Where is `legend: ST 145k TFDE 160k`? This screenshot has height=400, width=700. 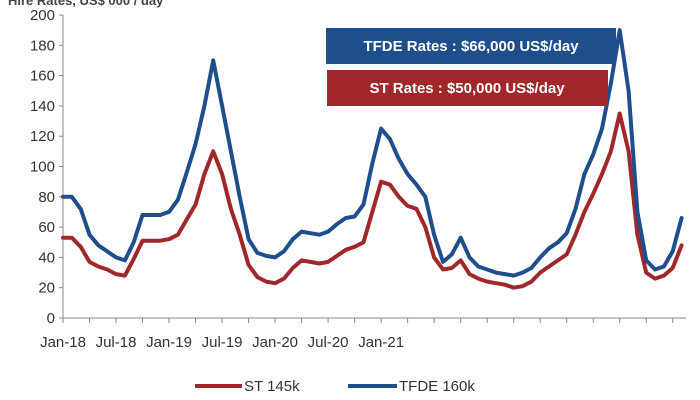
legend: ST 145k TFDE 160k is located at coordinates (335, 386).